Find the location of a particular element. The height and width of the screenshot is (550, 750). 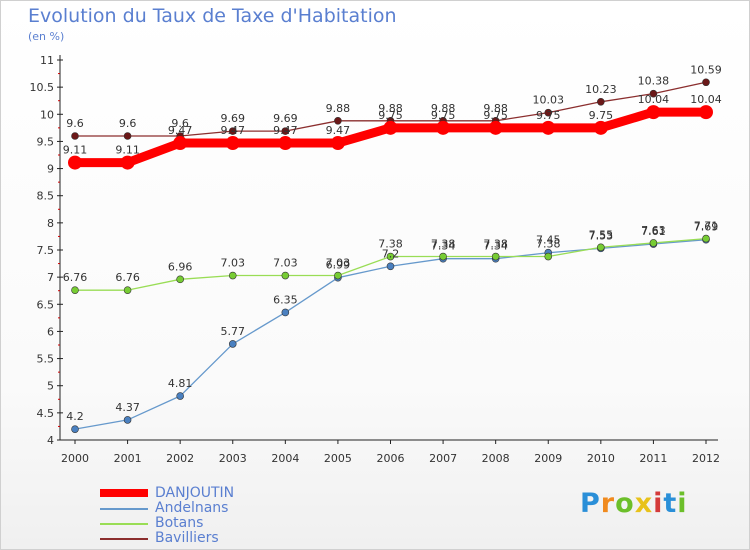

logo-letter: x is located at coordinates (644, 503).